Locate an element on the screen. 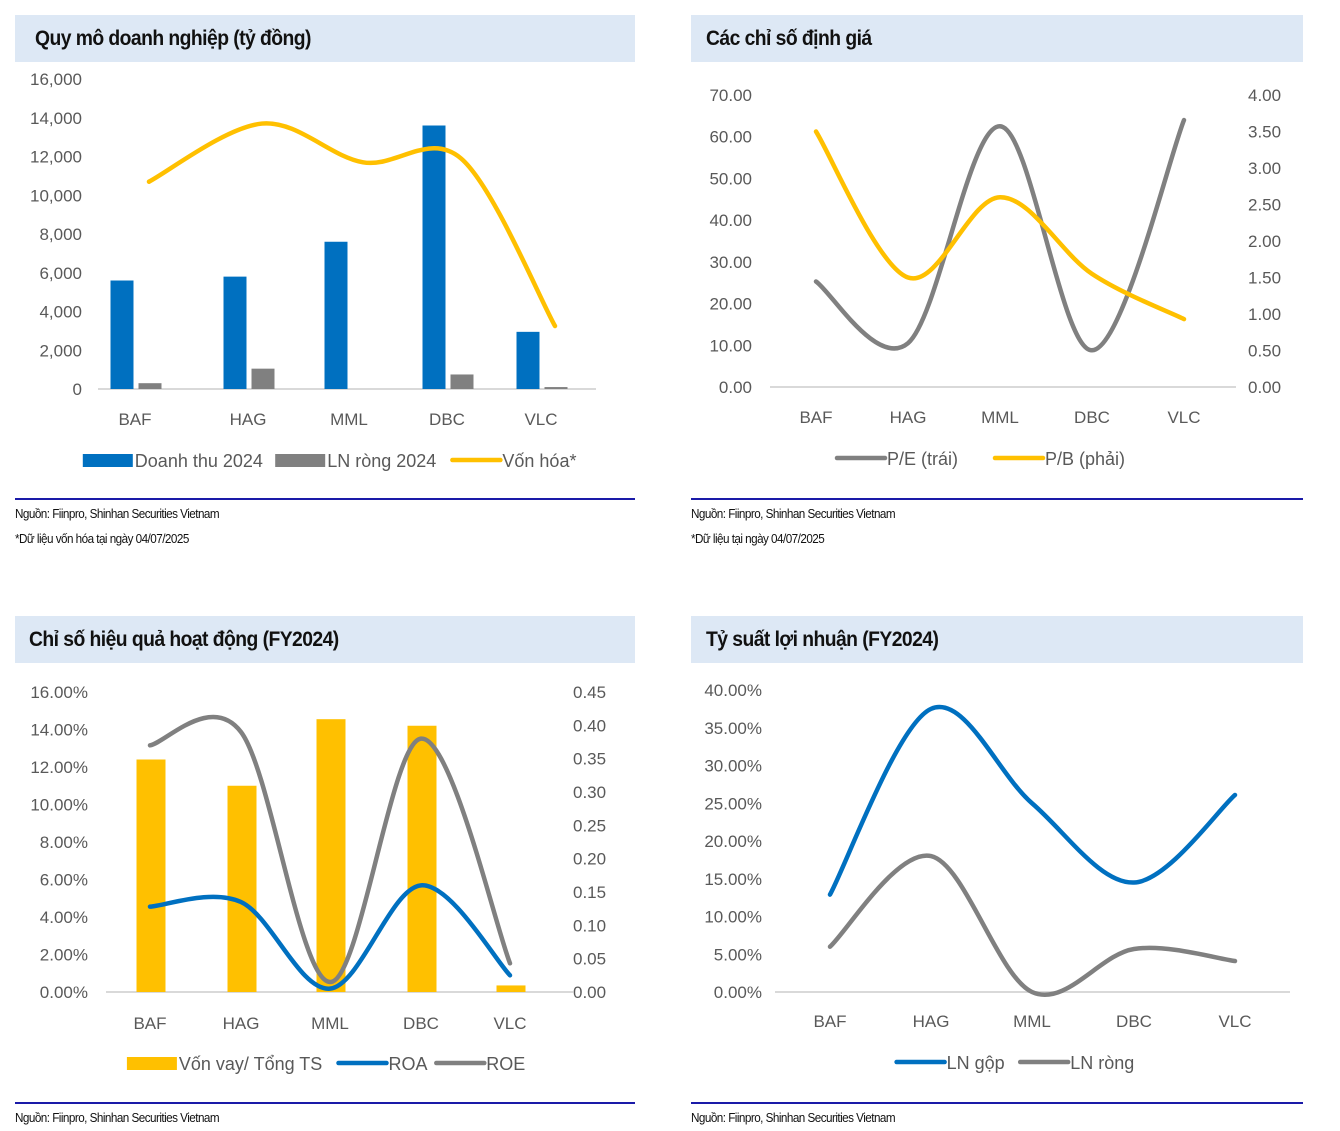  y2-tick-label: 0.20 is located at coordinates (589, 859).